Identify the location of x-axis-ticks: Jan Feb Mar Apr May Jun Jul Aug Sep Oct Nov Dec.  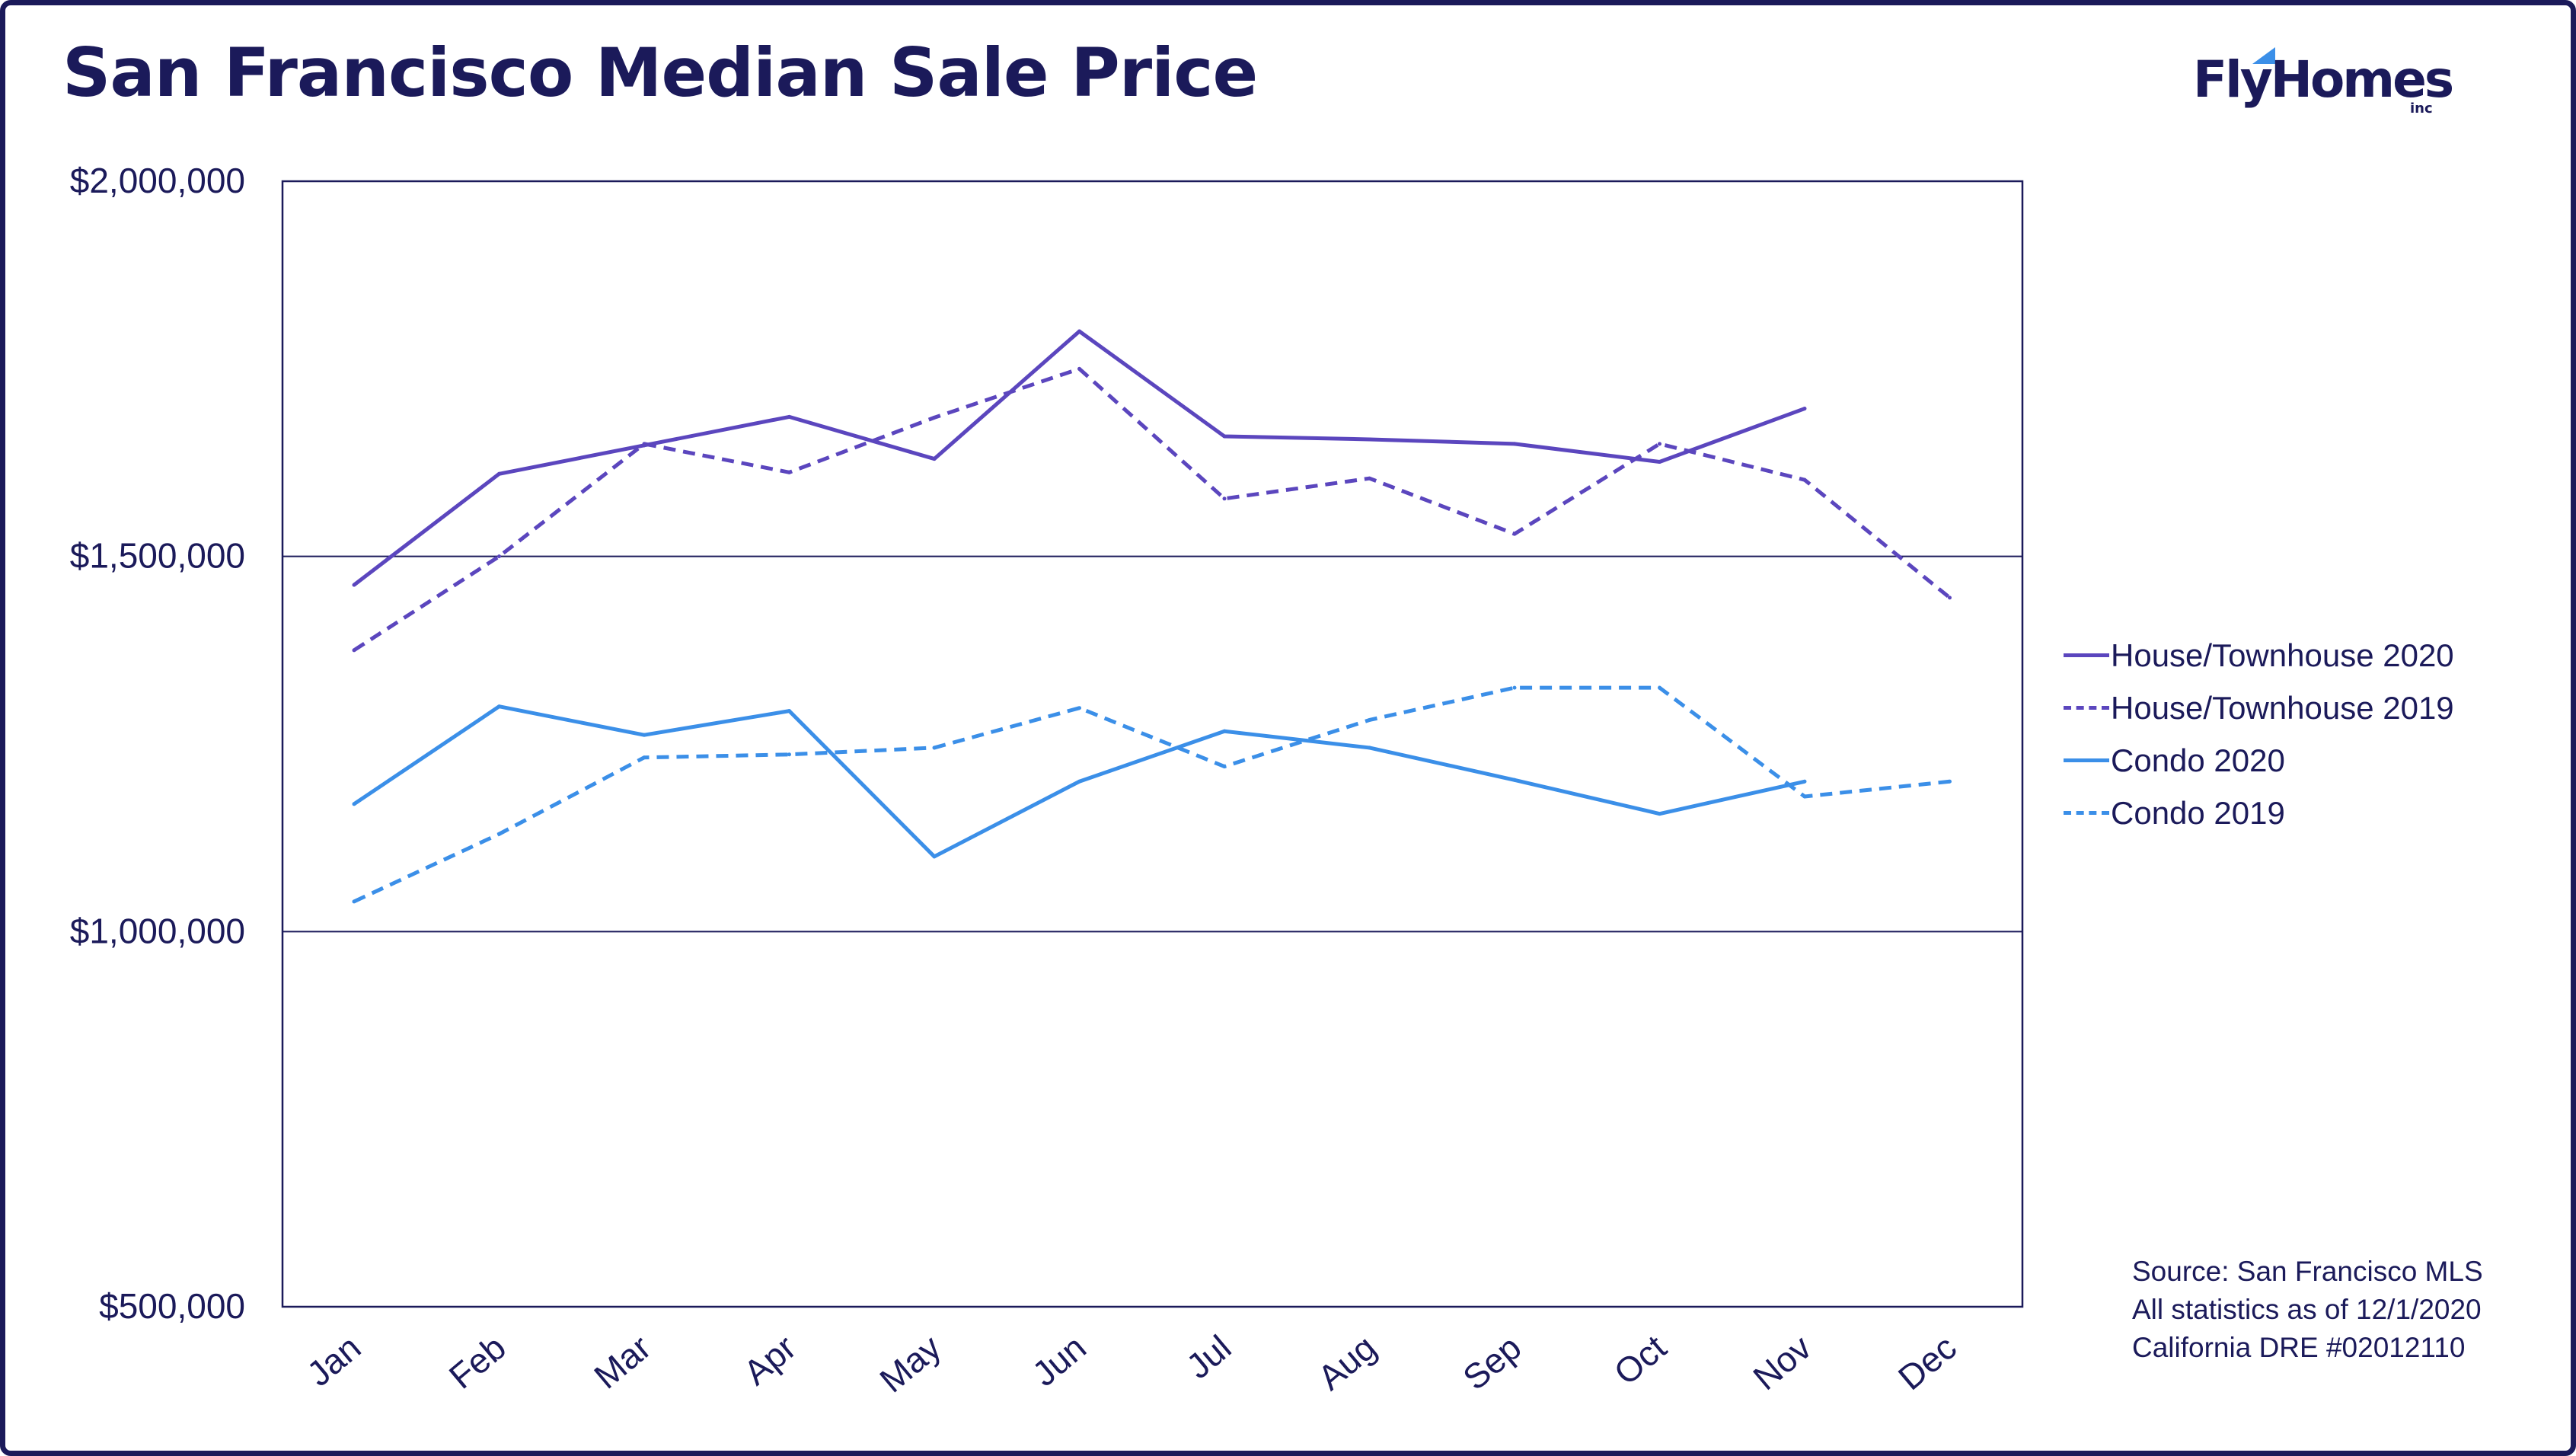
(1131, 1363).